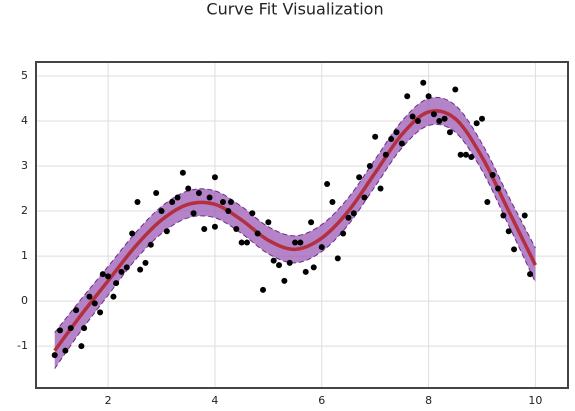 This screenshot has width=575, height=411. Describe the element at coordinates (535, 400) in the screenshot. I see `x-tick-label: 10` at that location.